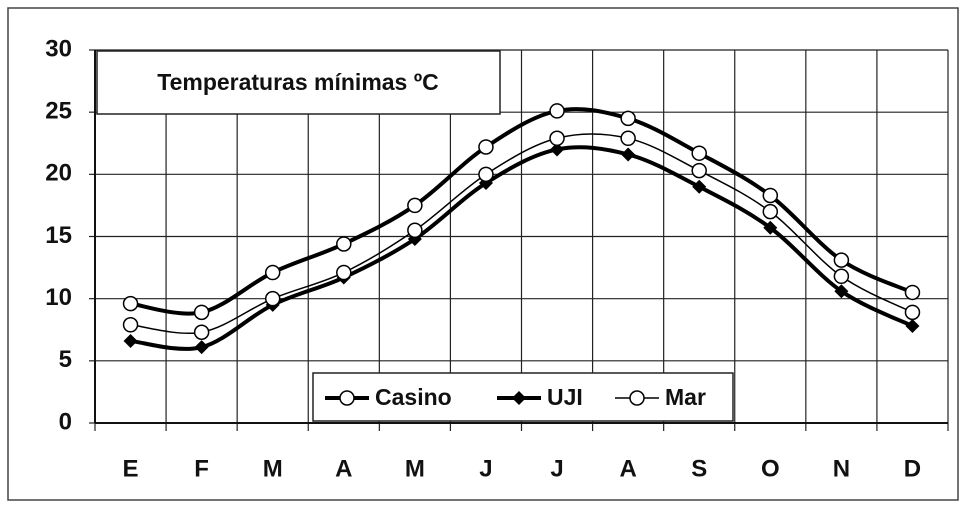  What do you see at coordinates (565, 397) in the screenshot?
I see `legend-label: UJI` at bounding box center [565, 397].